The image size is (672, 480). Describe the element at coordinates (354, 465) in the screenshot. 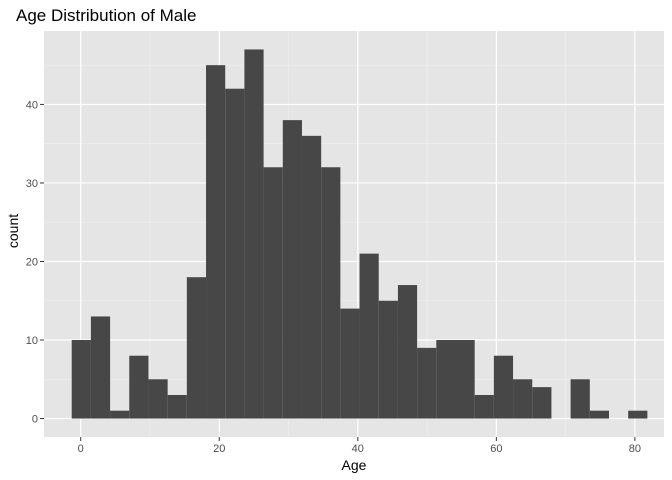

I see `x-axis-title: Age` at that location.